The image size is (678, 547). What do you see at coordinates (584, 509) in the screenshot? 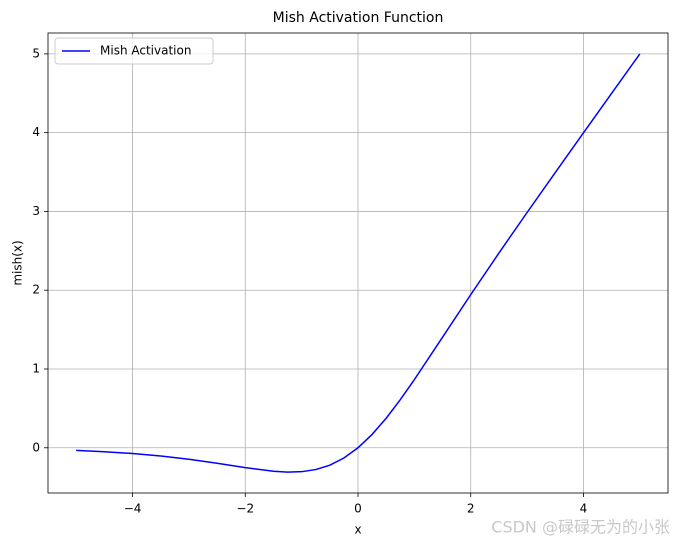
I see `x-tick-label: 4` at bounding box center [584, 509].